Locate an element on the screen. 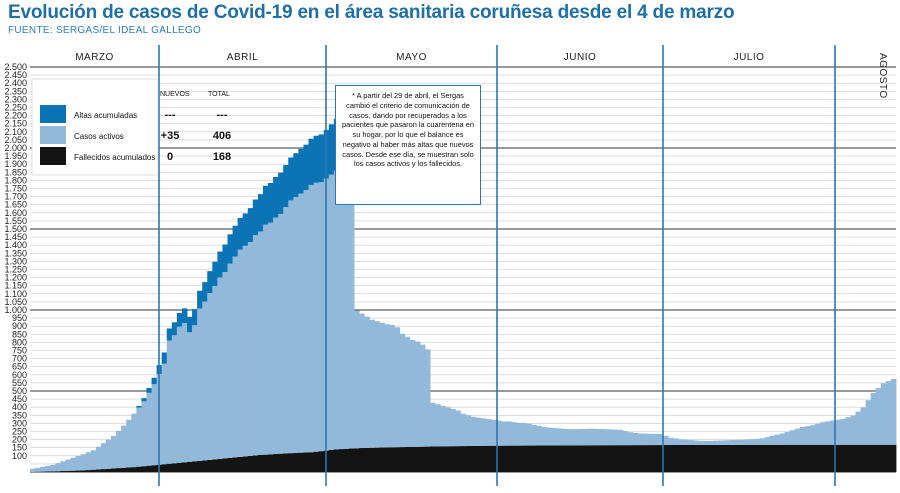 The height and width of the screenshot is (493, 900). y-tick-label: 1.000 is located at coordinates (15, 310).